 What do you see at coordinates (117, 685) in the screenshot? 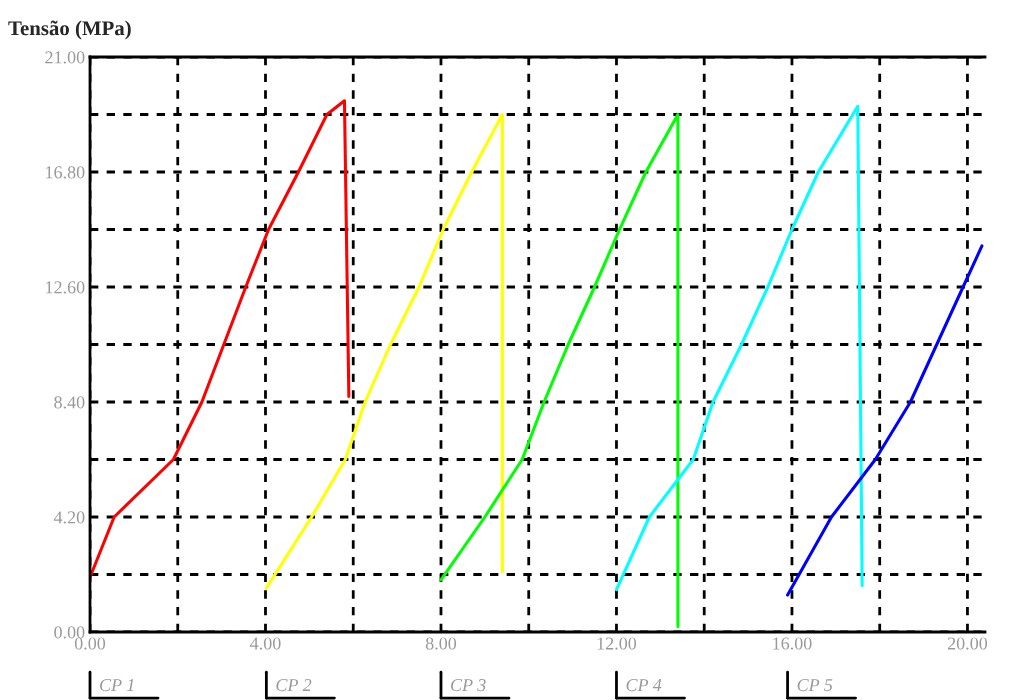
I see `text: CP 1` at bounding box center [117, 685].